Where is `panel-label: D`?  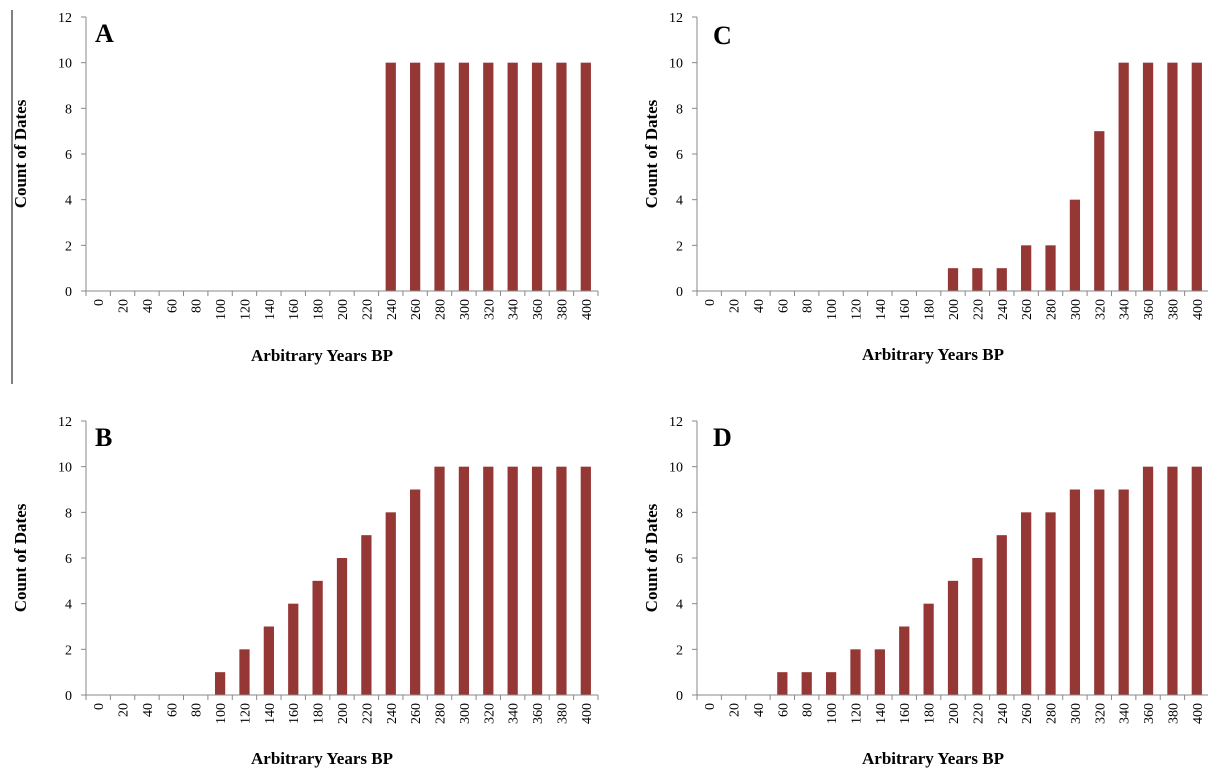
panel-label: D is located at coordinates (722, 437).